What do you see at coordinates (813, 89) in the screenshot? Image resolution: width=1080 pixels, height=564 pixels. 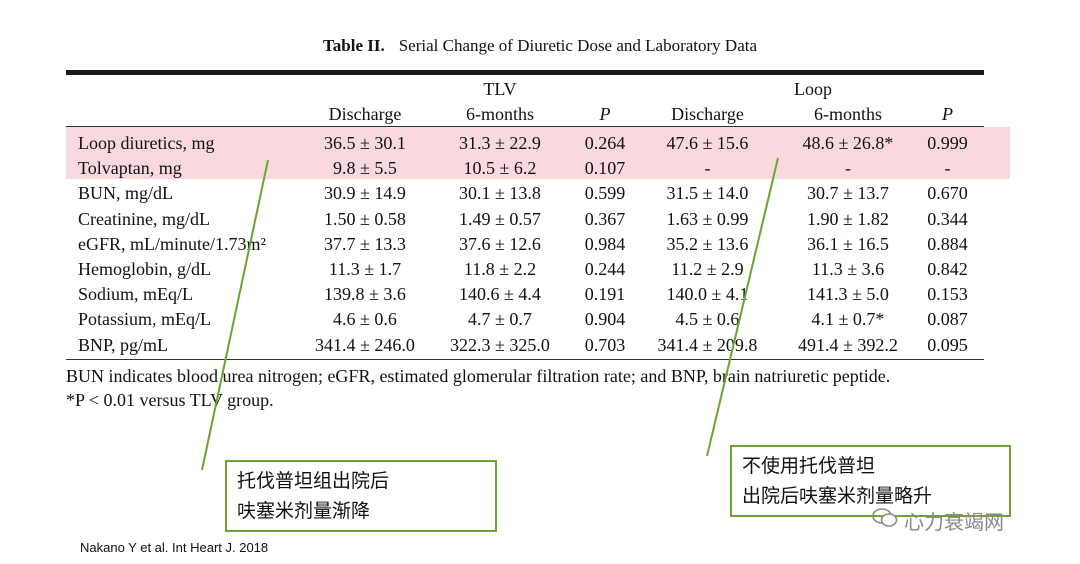 I see `group-header-loop: Loop` at bounding box center [813, 89].